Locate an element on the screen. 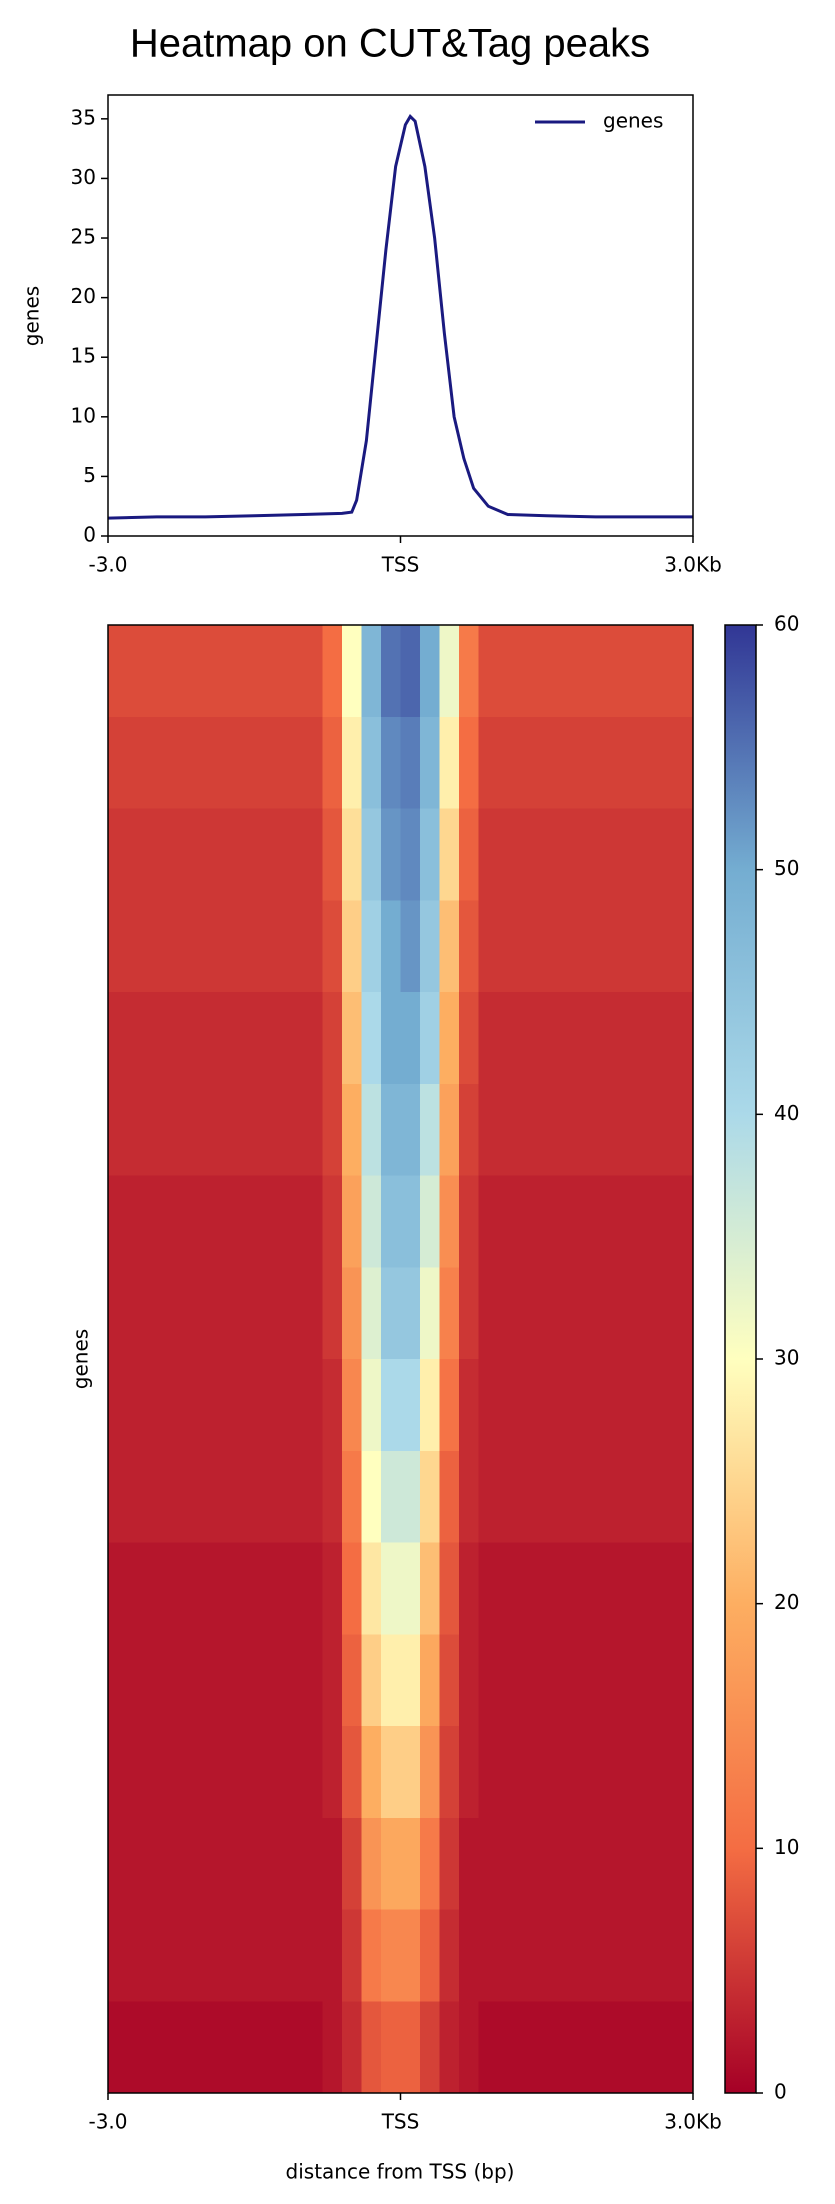 The width and height of the screenshot is (835, 2204). y-tick-label: 10 is located at coordinates (83, 415).